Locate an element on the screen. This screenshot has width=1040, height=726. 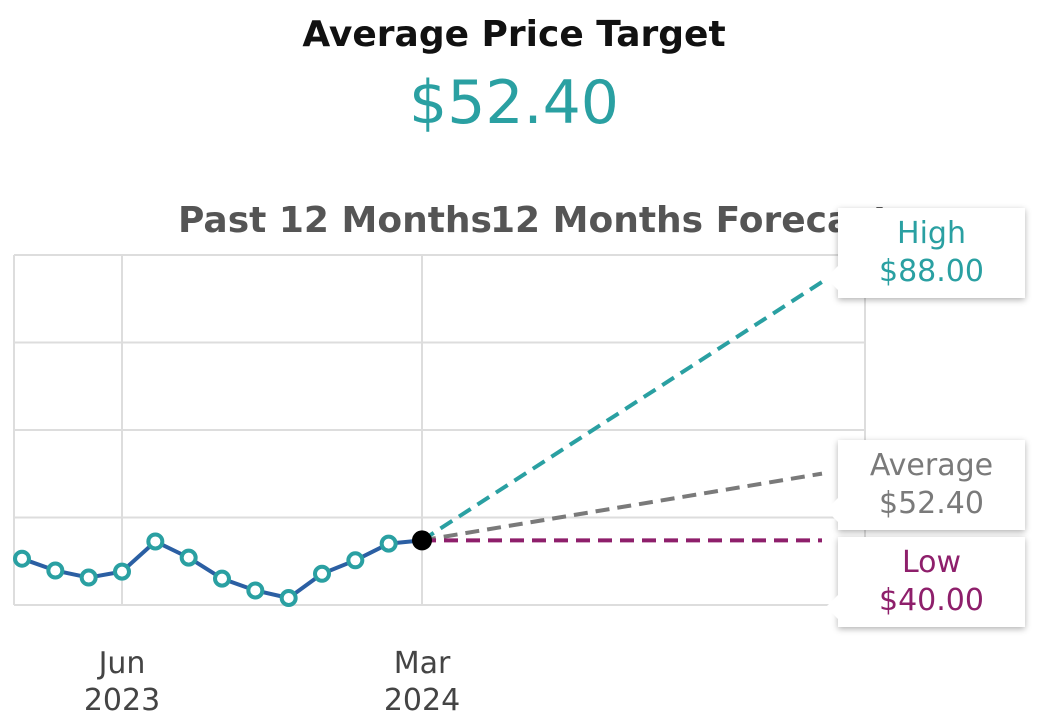
section-label: 12 Months Forecast is located at coordinates (690, 220).